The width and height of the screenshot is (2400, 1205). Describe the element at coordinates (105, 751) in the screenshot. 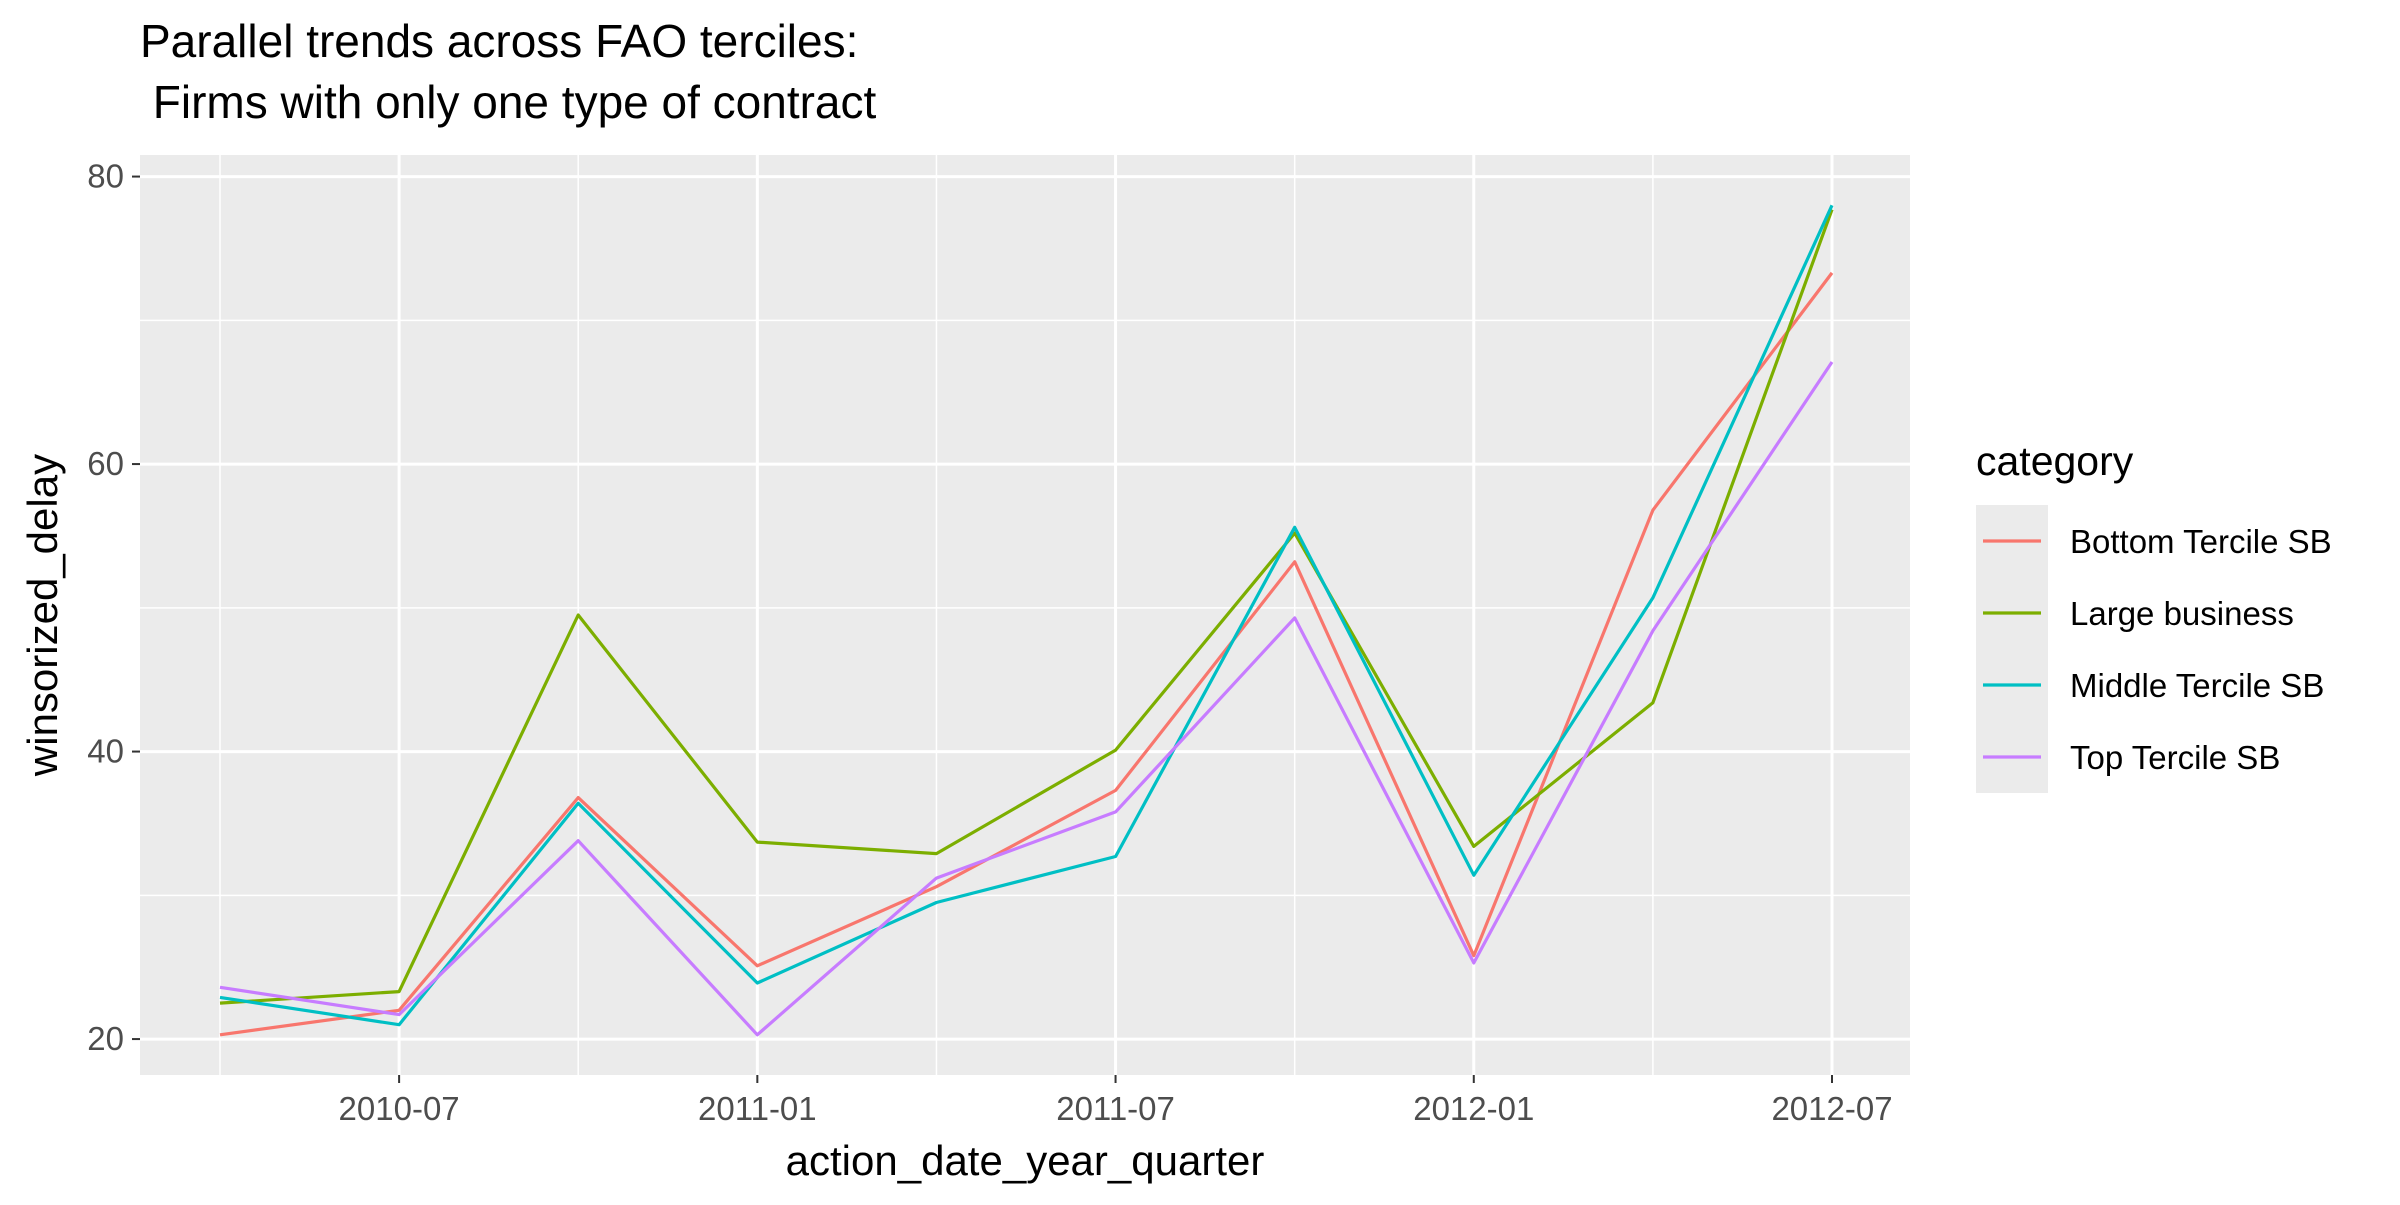

I see `y-tick-label: 40` at that location.